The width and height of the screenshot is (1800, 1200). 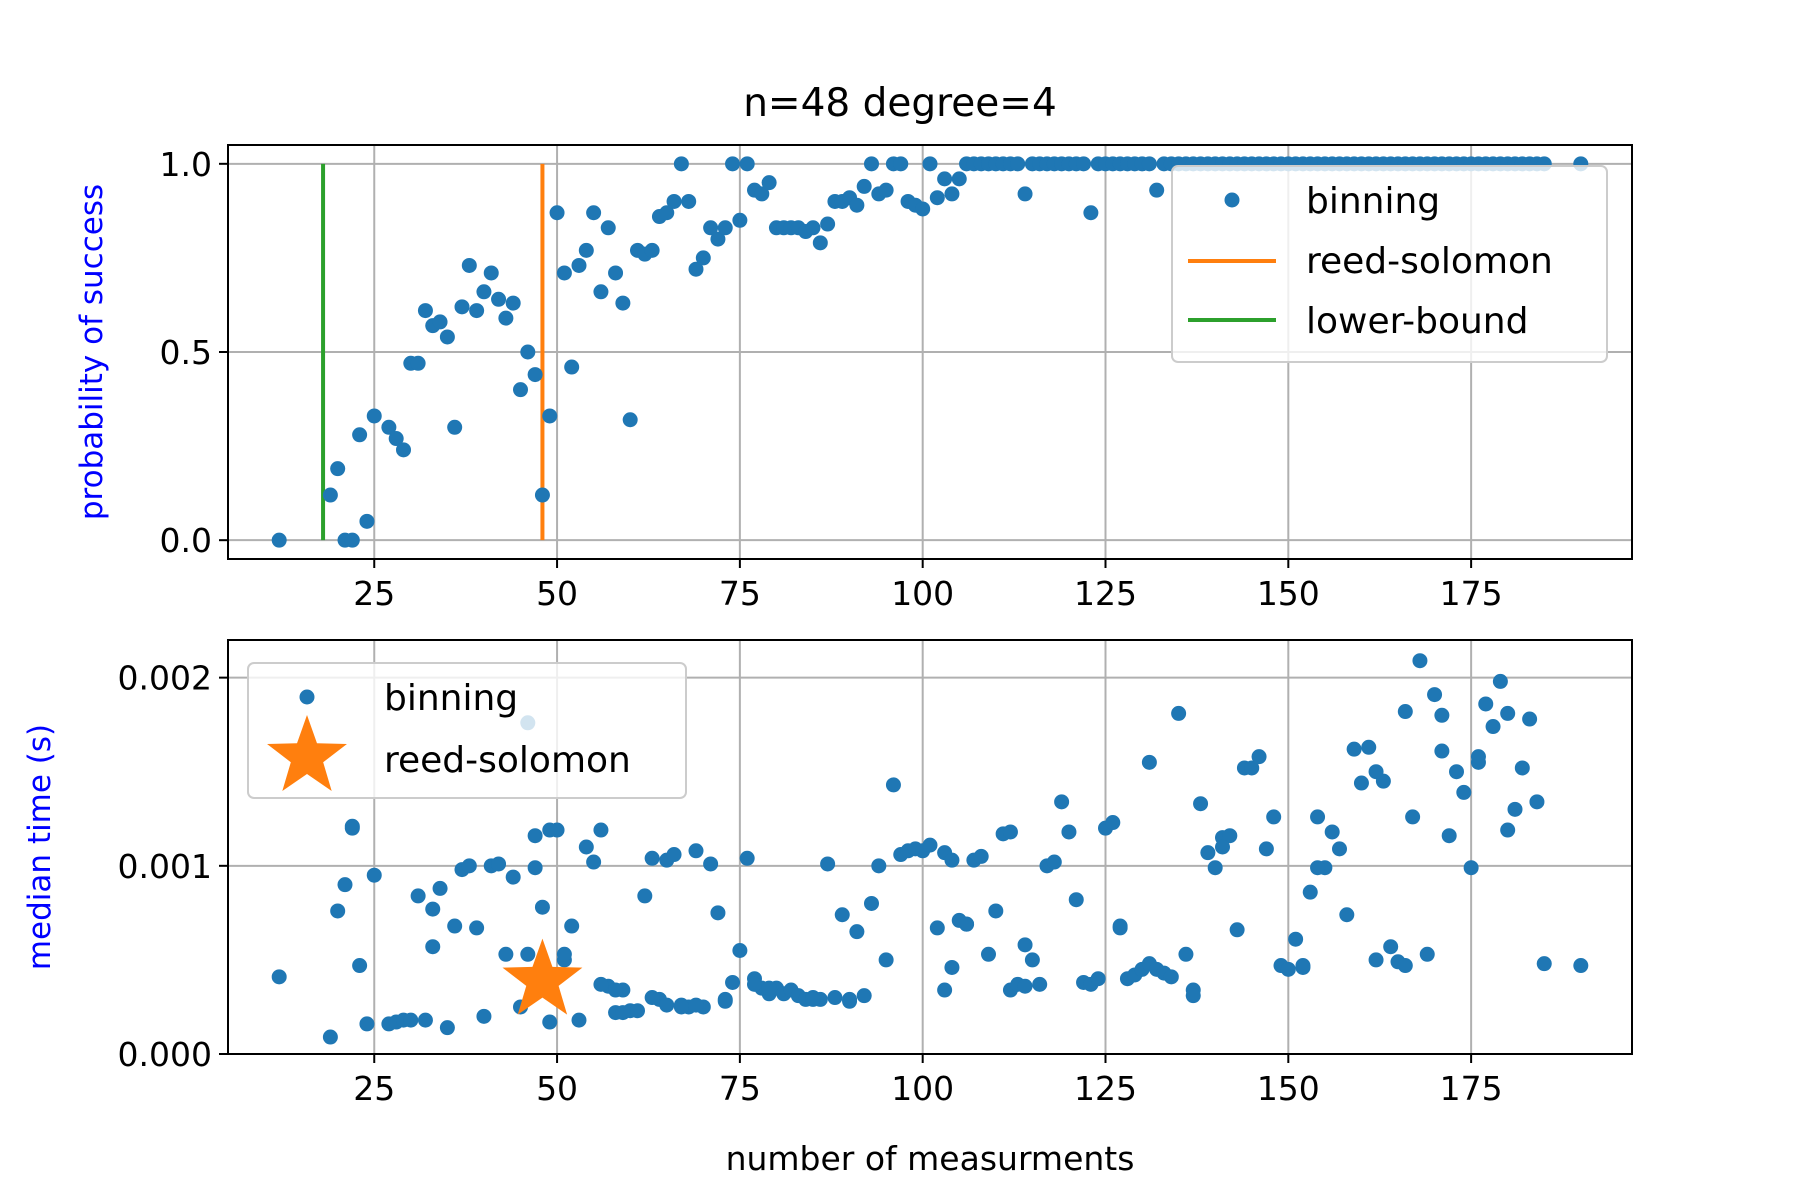 I want to click on bottom-y-tick-label: 0.001, so click(x=165, y=866).